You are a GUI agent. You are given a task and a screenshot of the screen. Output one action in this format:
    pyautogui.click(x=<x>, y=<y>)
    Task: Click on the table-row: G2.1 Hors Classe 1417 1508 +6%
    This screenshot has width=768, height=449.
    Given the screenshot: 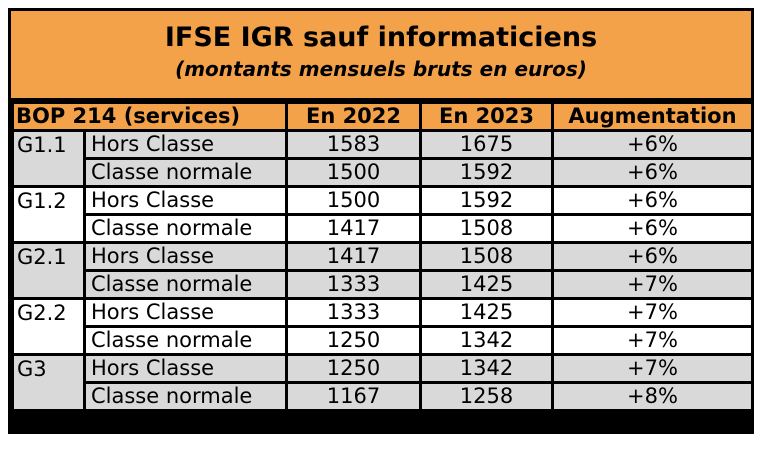 What is the action you would take?
    pyautogui.click(x=382, y=256)
    